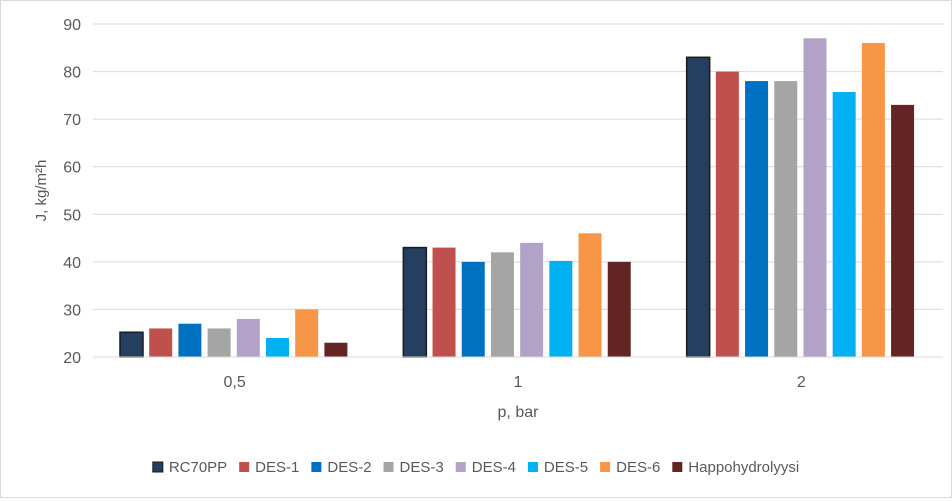 The image size is (952, 502). What do you see at coordinates (518, 382) in the screenshot?
I see `x-tick-label: 1` at bounding box center [518, 382].